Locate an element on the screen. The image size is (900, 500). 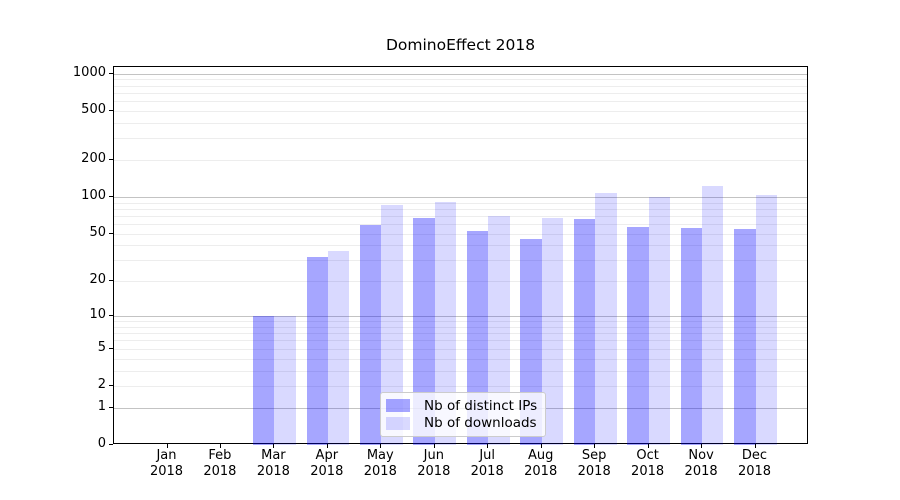
x-tick-Aug is located at coordinates (541, 446).